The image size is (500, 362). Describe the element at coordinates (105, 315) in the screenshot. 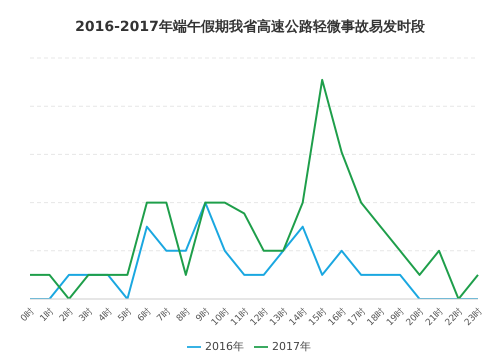

I see `x-tick-label: 4时` at that location.